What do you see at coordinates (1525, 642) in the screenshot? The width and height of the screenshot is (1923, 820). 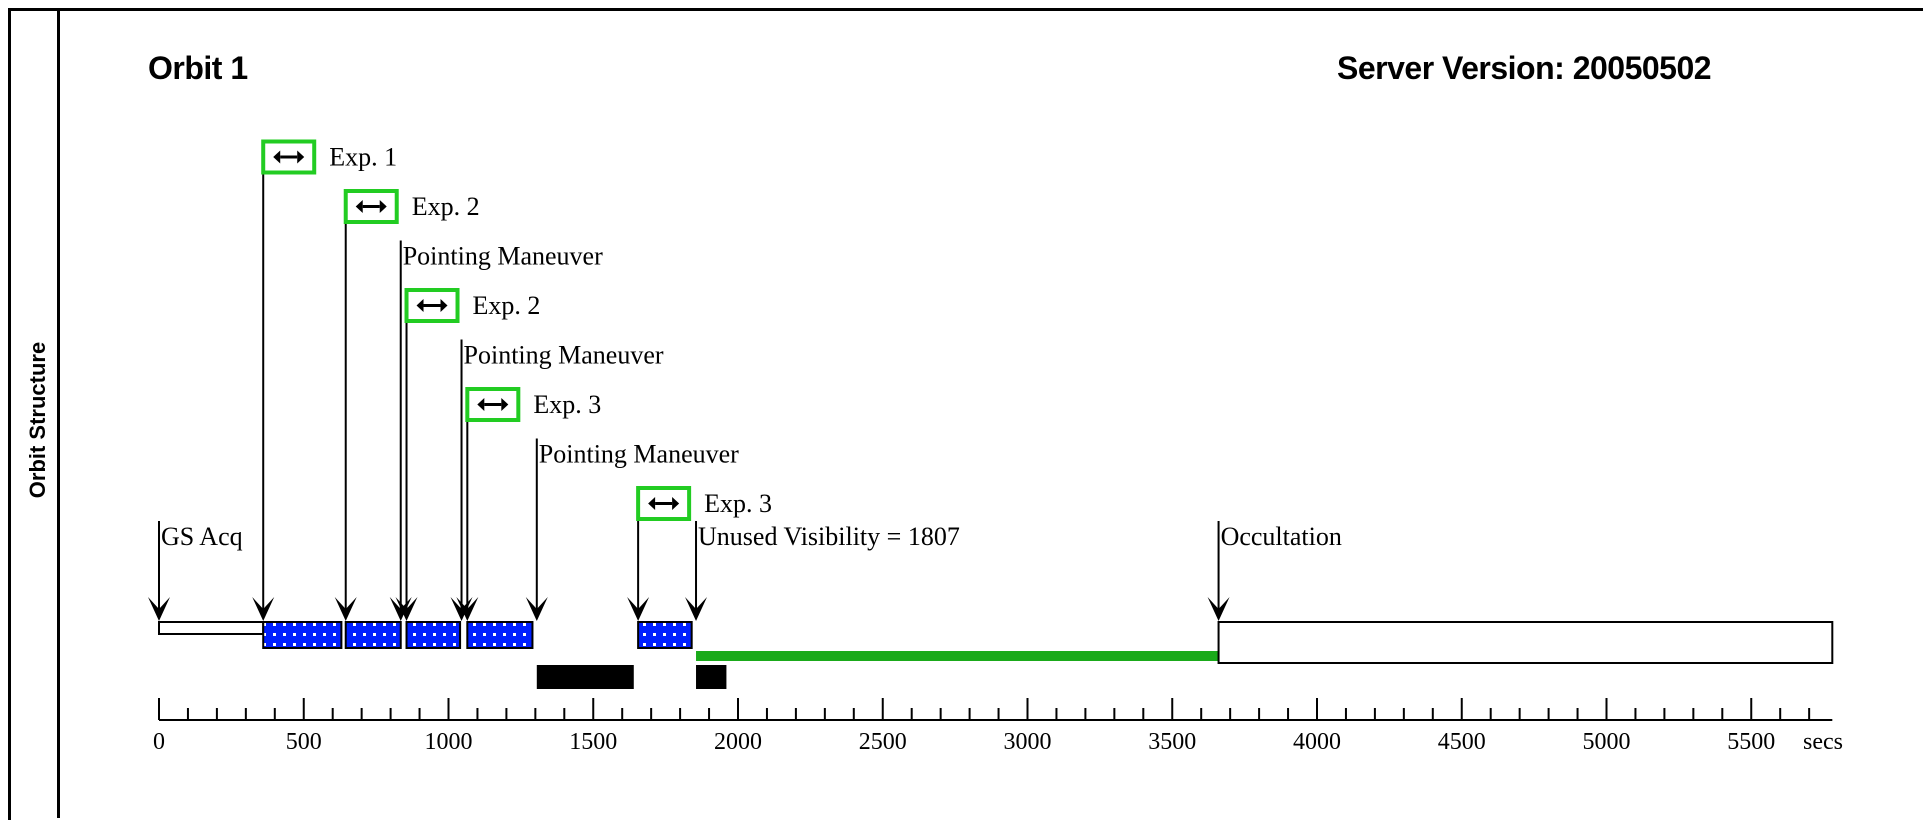 I see `occultation-bar` at bounding box center [1525, 642].